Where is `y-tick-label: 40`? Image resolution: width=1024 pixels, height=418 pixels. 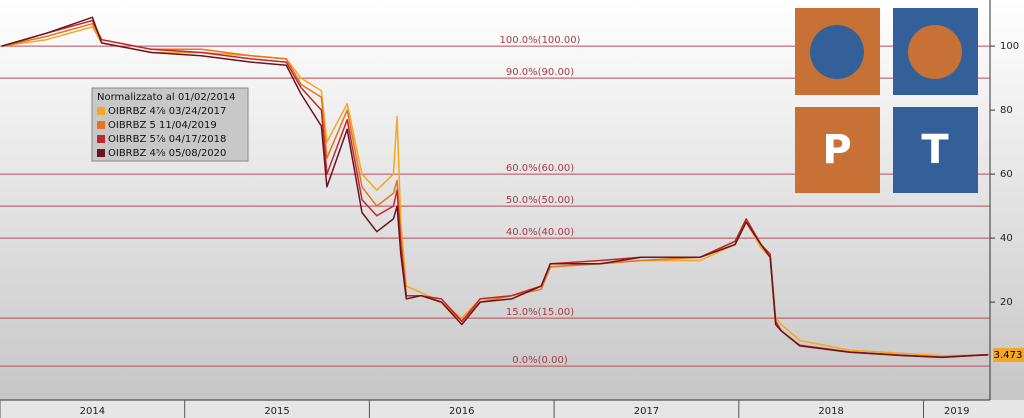 y-tick-label: 40 is located at coordinates (1006, 238).